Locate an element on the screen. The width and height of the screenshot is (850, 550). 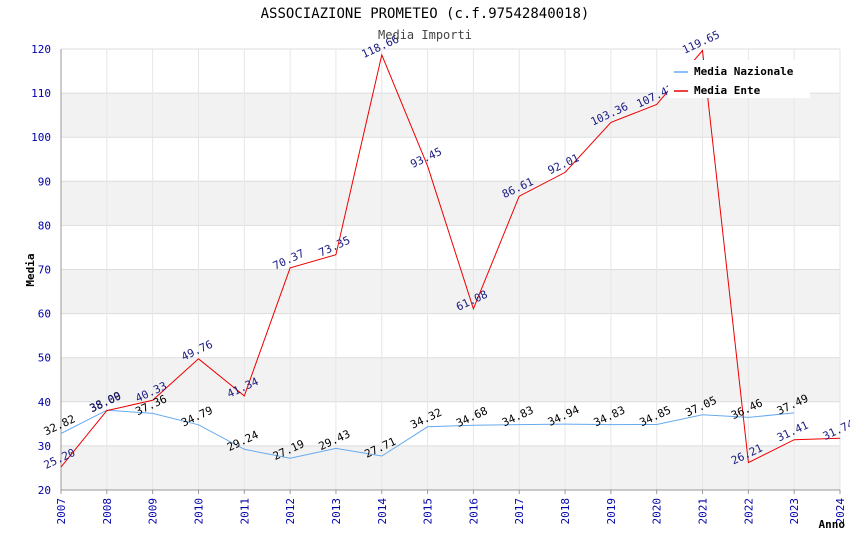
x-tick-label: 2017 is located at coordinates (519, 511).